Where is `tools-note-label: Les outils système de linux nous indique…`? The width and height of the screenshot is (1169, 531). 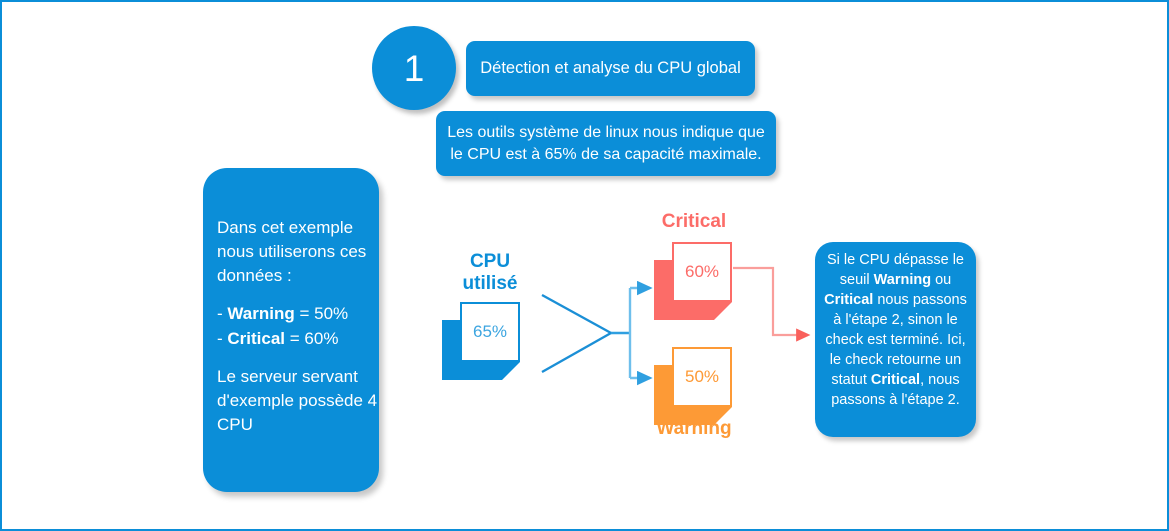
tools-note-label: Les outils système de linux nous indique… is located at coordinates (606, 143).